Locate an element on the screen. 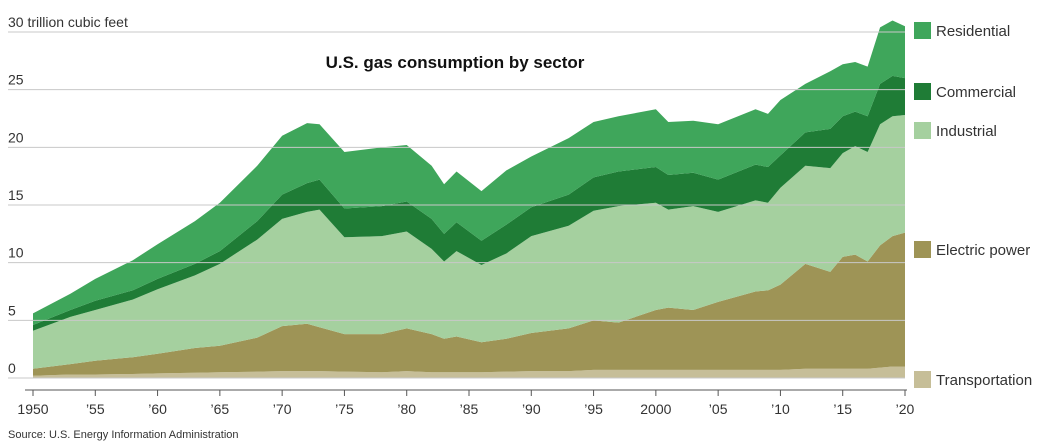 The image size is (1050, 444). x-tick-label: ’90 is located at coordinates (531, 409).